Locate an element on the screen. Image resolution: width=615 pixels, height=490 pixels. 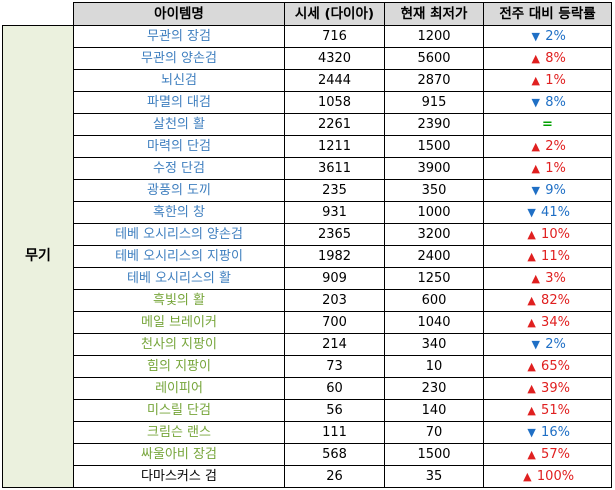
table-row: 수정 단검 3611 3900 ▲ 1% is located at coordinates (307, 168).